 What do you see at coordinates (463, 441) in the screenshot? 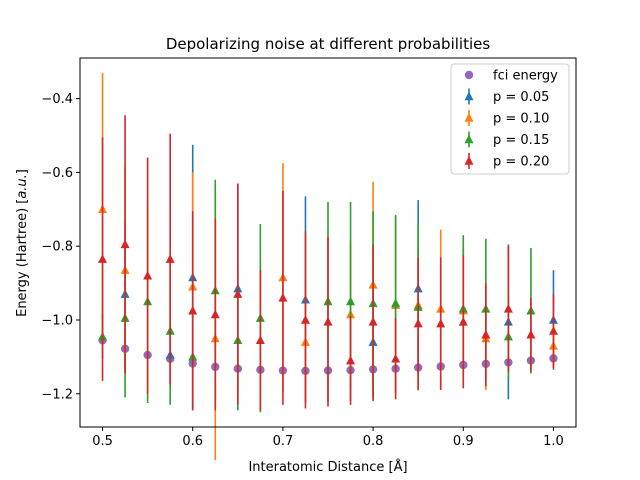
I see `x-tick-label: 0.9` at bounding box center [463, 441].